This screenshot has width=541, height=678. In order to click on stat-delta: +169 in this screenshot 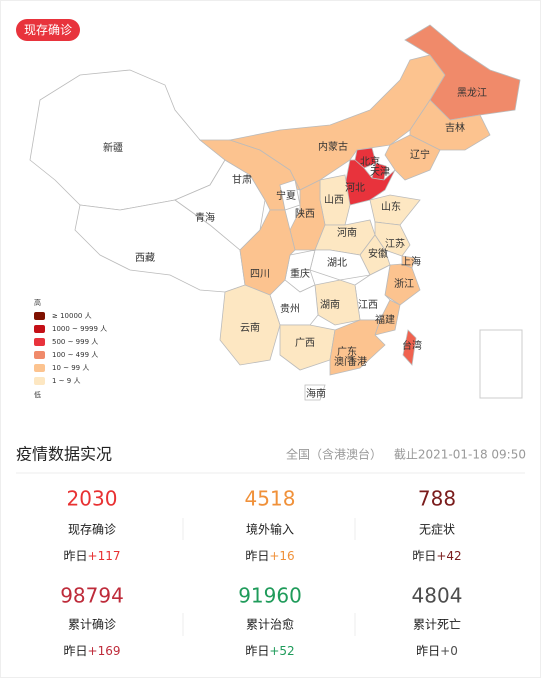, I will do `click(104, 651)`.